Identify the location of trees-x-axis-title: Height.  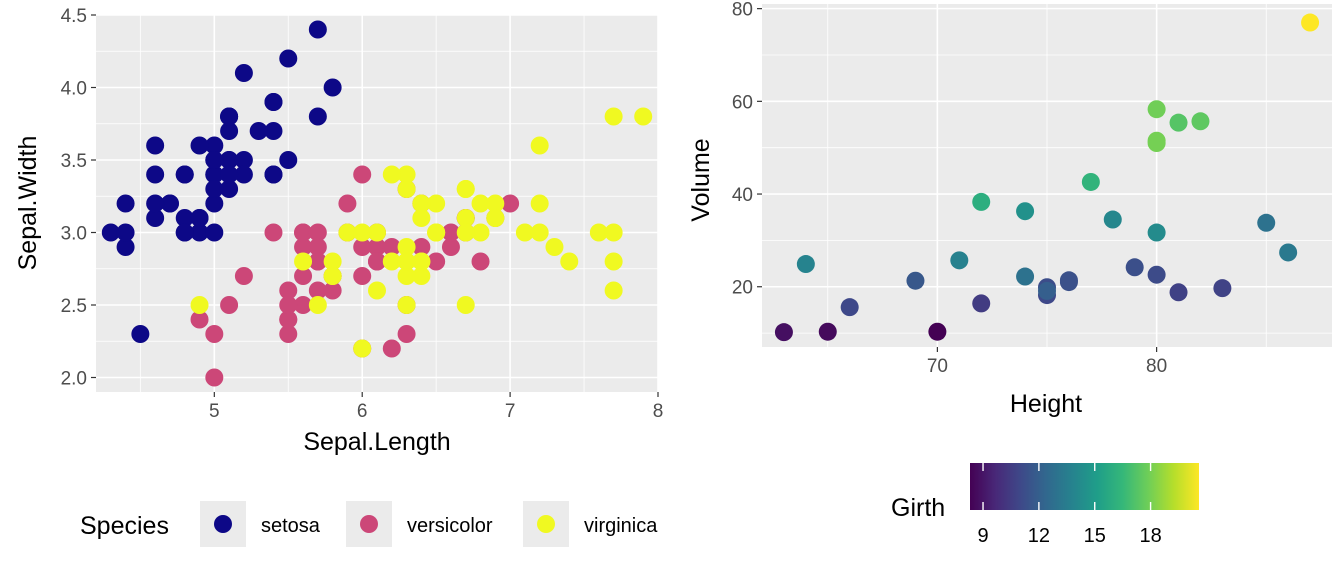
(1046, 404).